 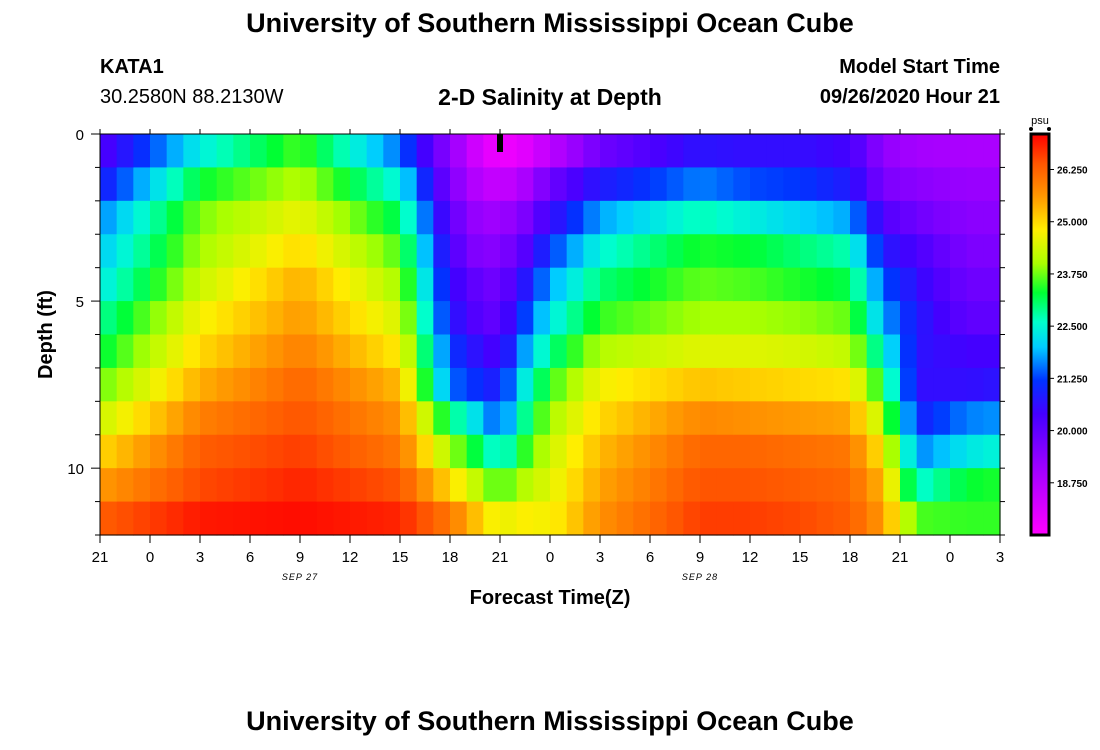 I want to click on x-tick-label: 0, so click(x=150, y=557).